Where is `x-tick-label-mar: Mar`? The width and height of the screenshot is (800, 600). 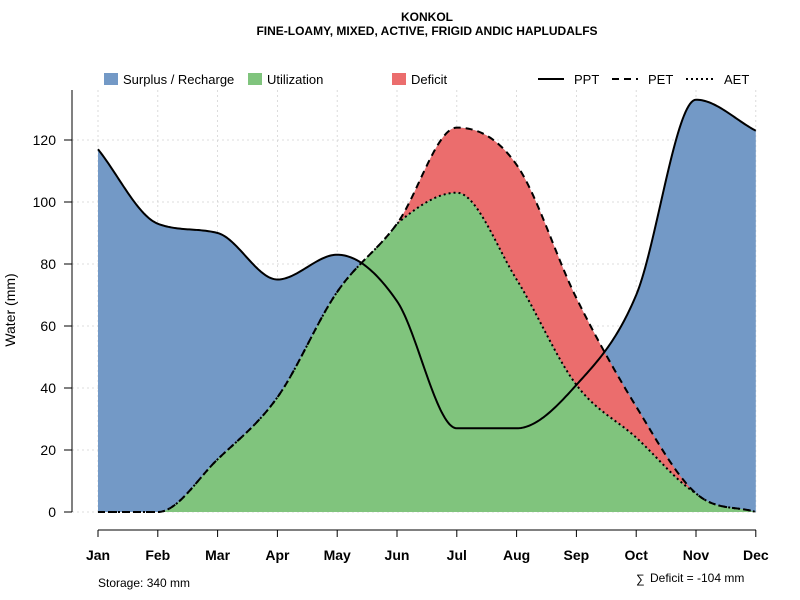 x-tick-label-mar: Mar is located at coordinates (217, 555).